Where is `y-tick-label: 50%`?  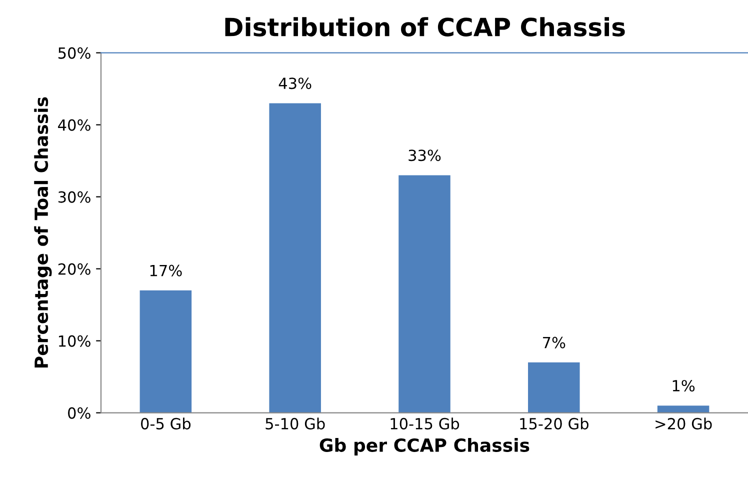 y-tick-label: 50% is located at coordinates (74, 53).